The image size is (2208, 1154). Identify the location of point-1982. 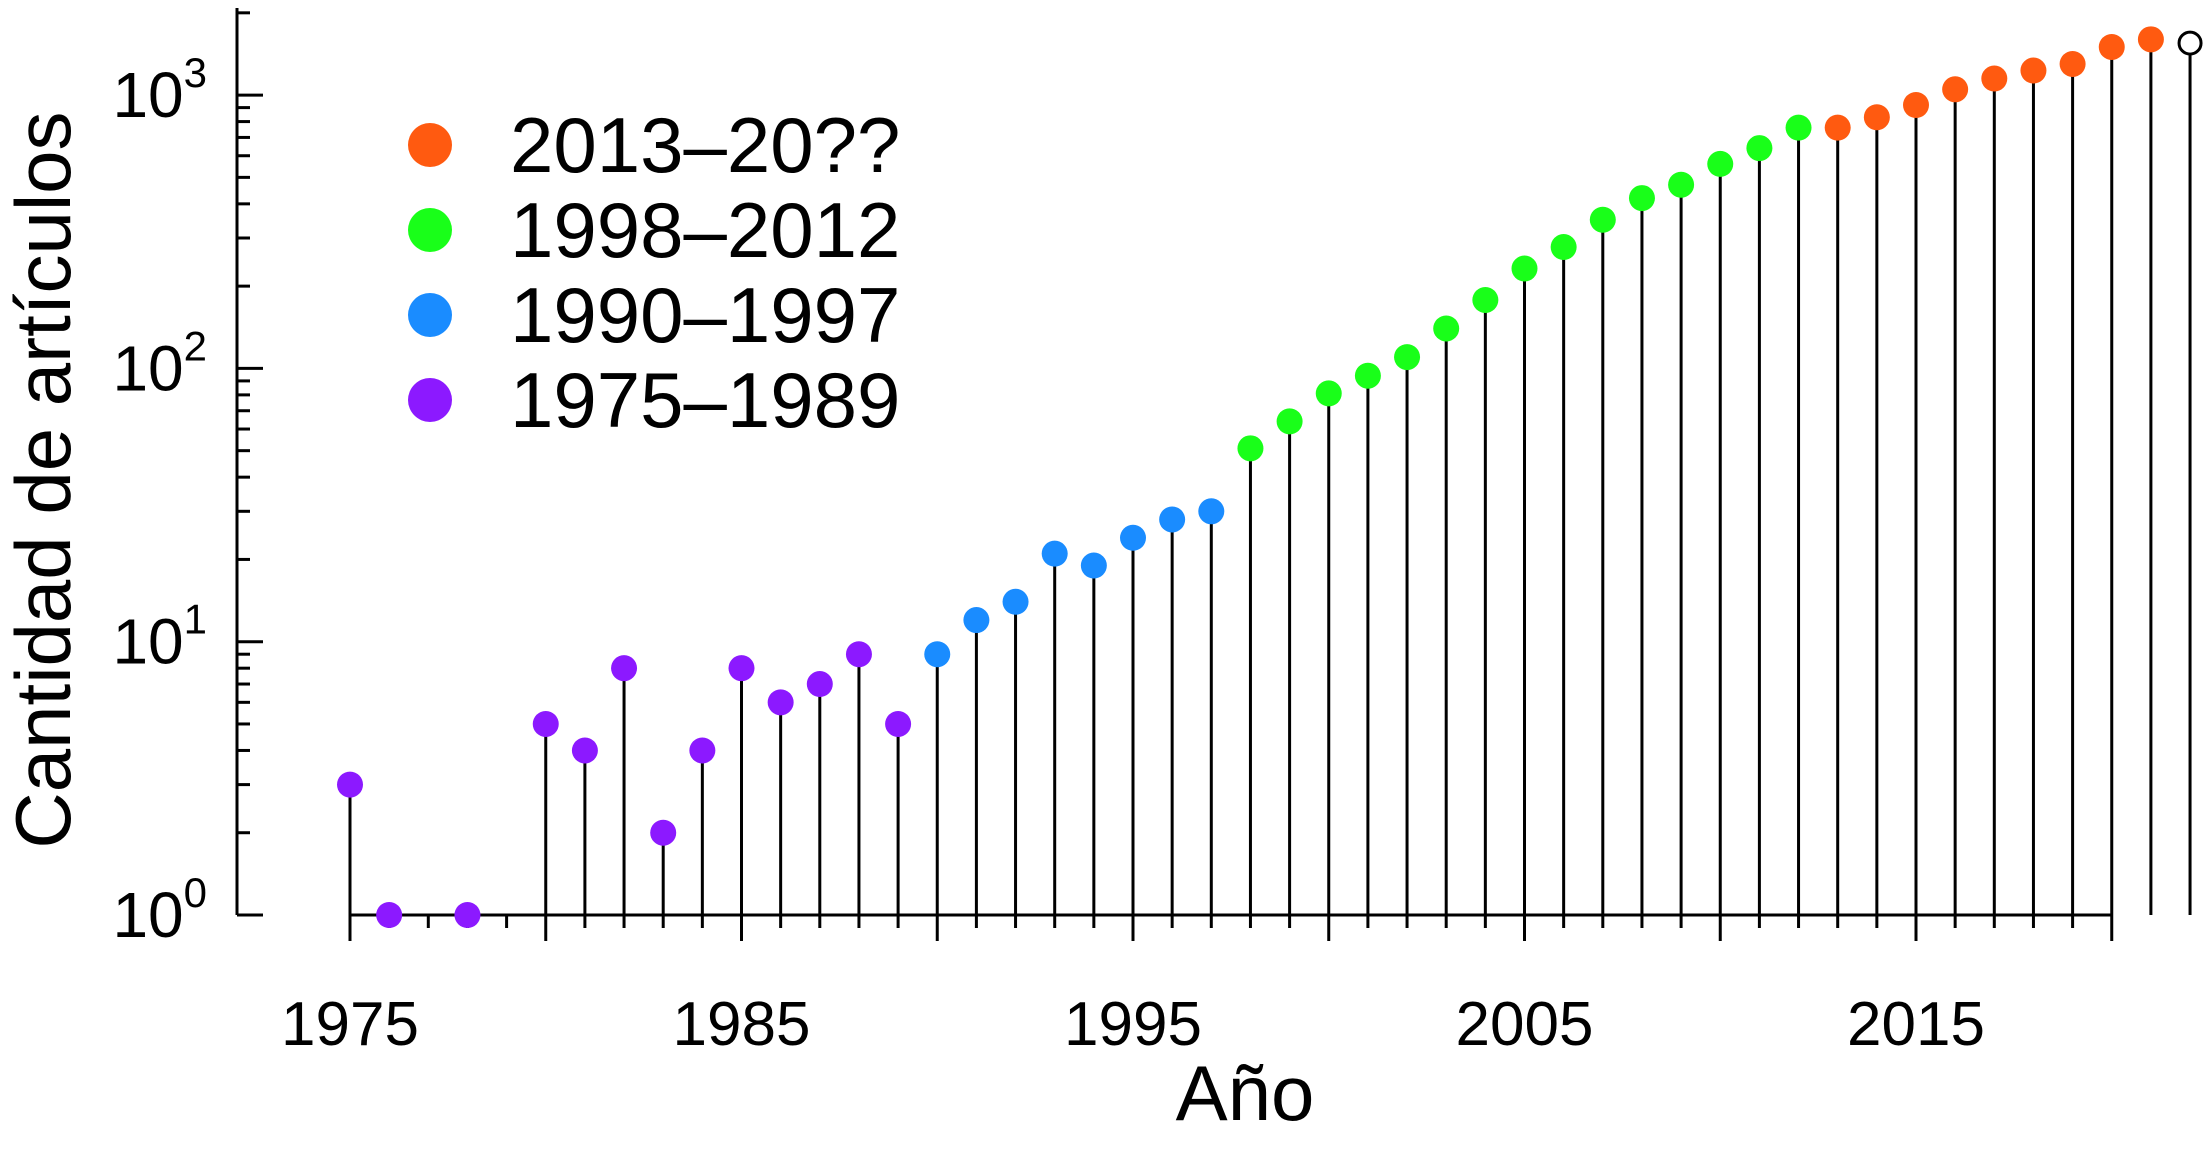
(624, 668).